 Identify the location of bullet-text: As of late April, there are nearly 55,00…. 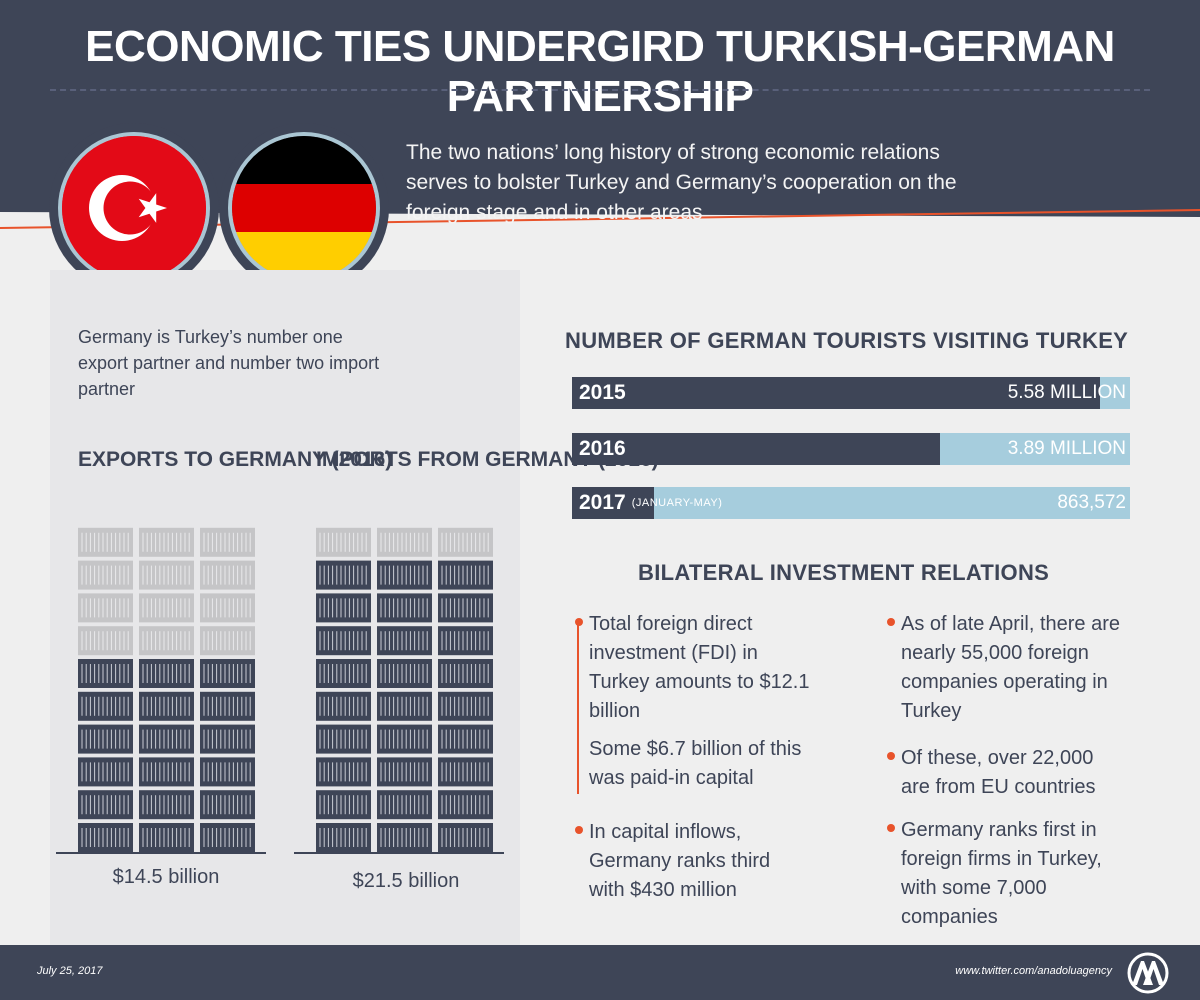
(1011, 667).